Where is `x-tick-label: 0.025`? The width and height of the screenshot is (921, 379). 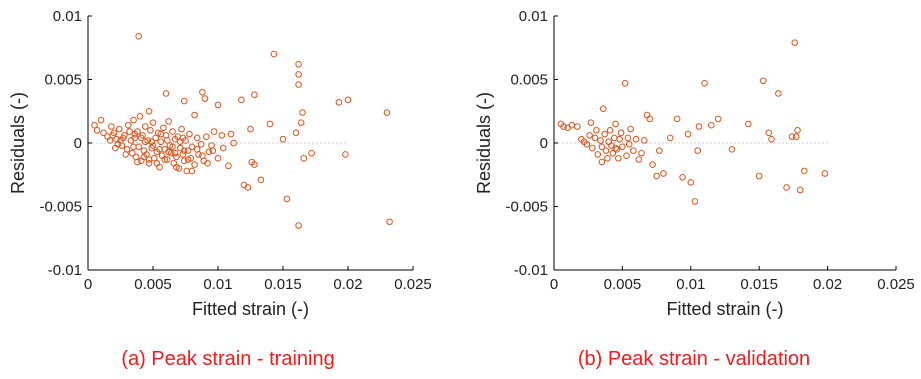
x-tick-label: 0.025 is located at coordinates (896, 284).